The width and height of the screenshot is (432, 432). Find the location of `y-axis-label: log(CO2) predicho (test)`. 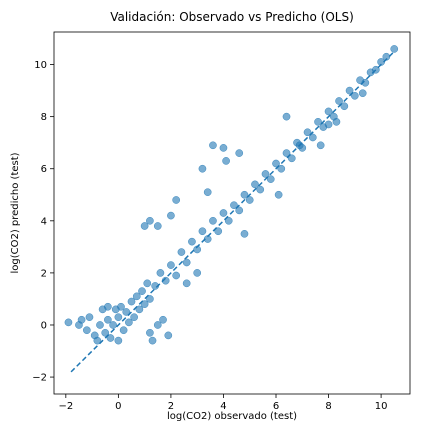

y-axis-label: log(CO2) predicho (test) is located at coordinates (15, 212).